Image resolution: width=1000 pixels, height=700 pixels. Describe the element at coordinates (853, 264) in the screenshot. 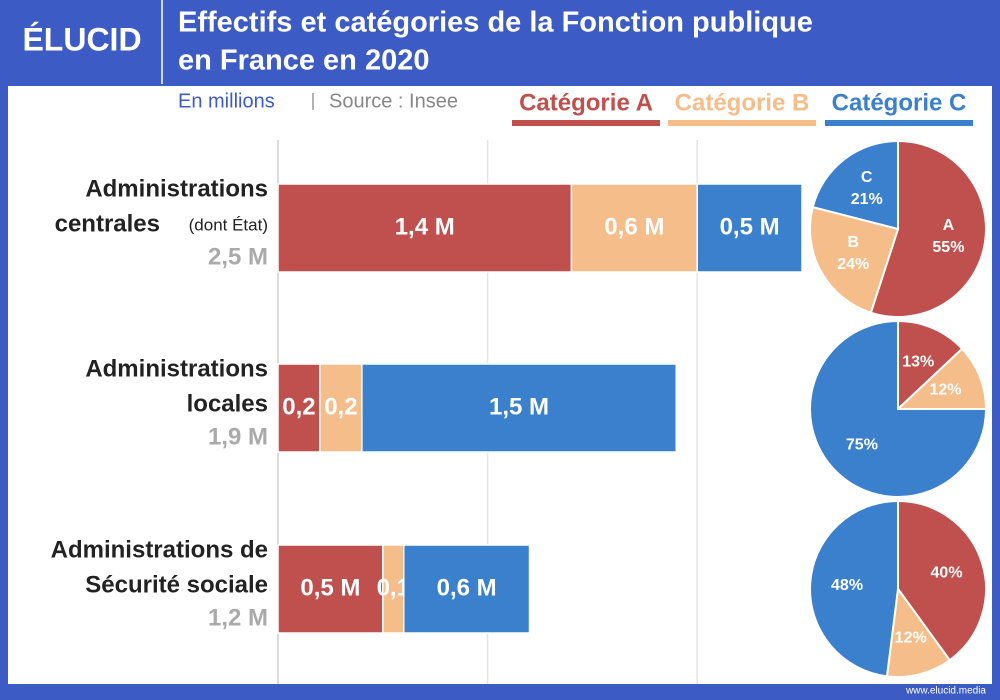

I see `slice-label: 24%` at that location.